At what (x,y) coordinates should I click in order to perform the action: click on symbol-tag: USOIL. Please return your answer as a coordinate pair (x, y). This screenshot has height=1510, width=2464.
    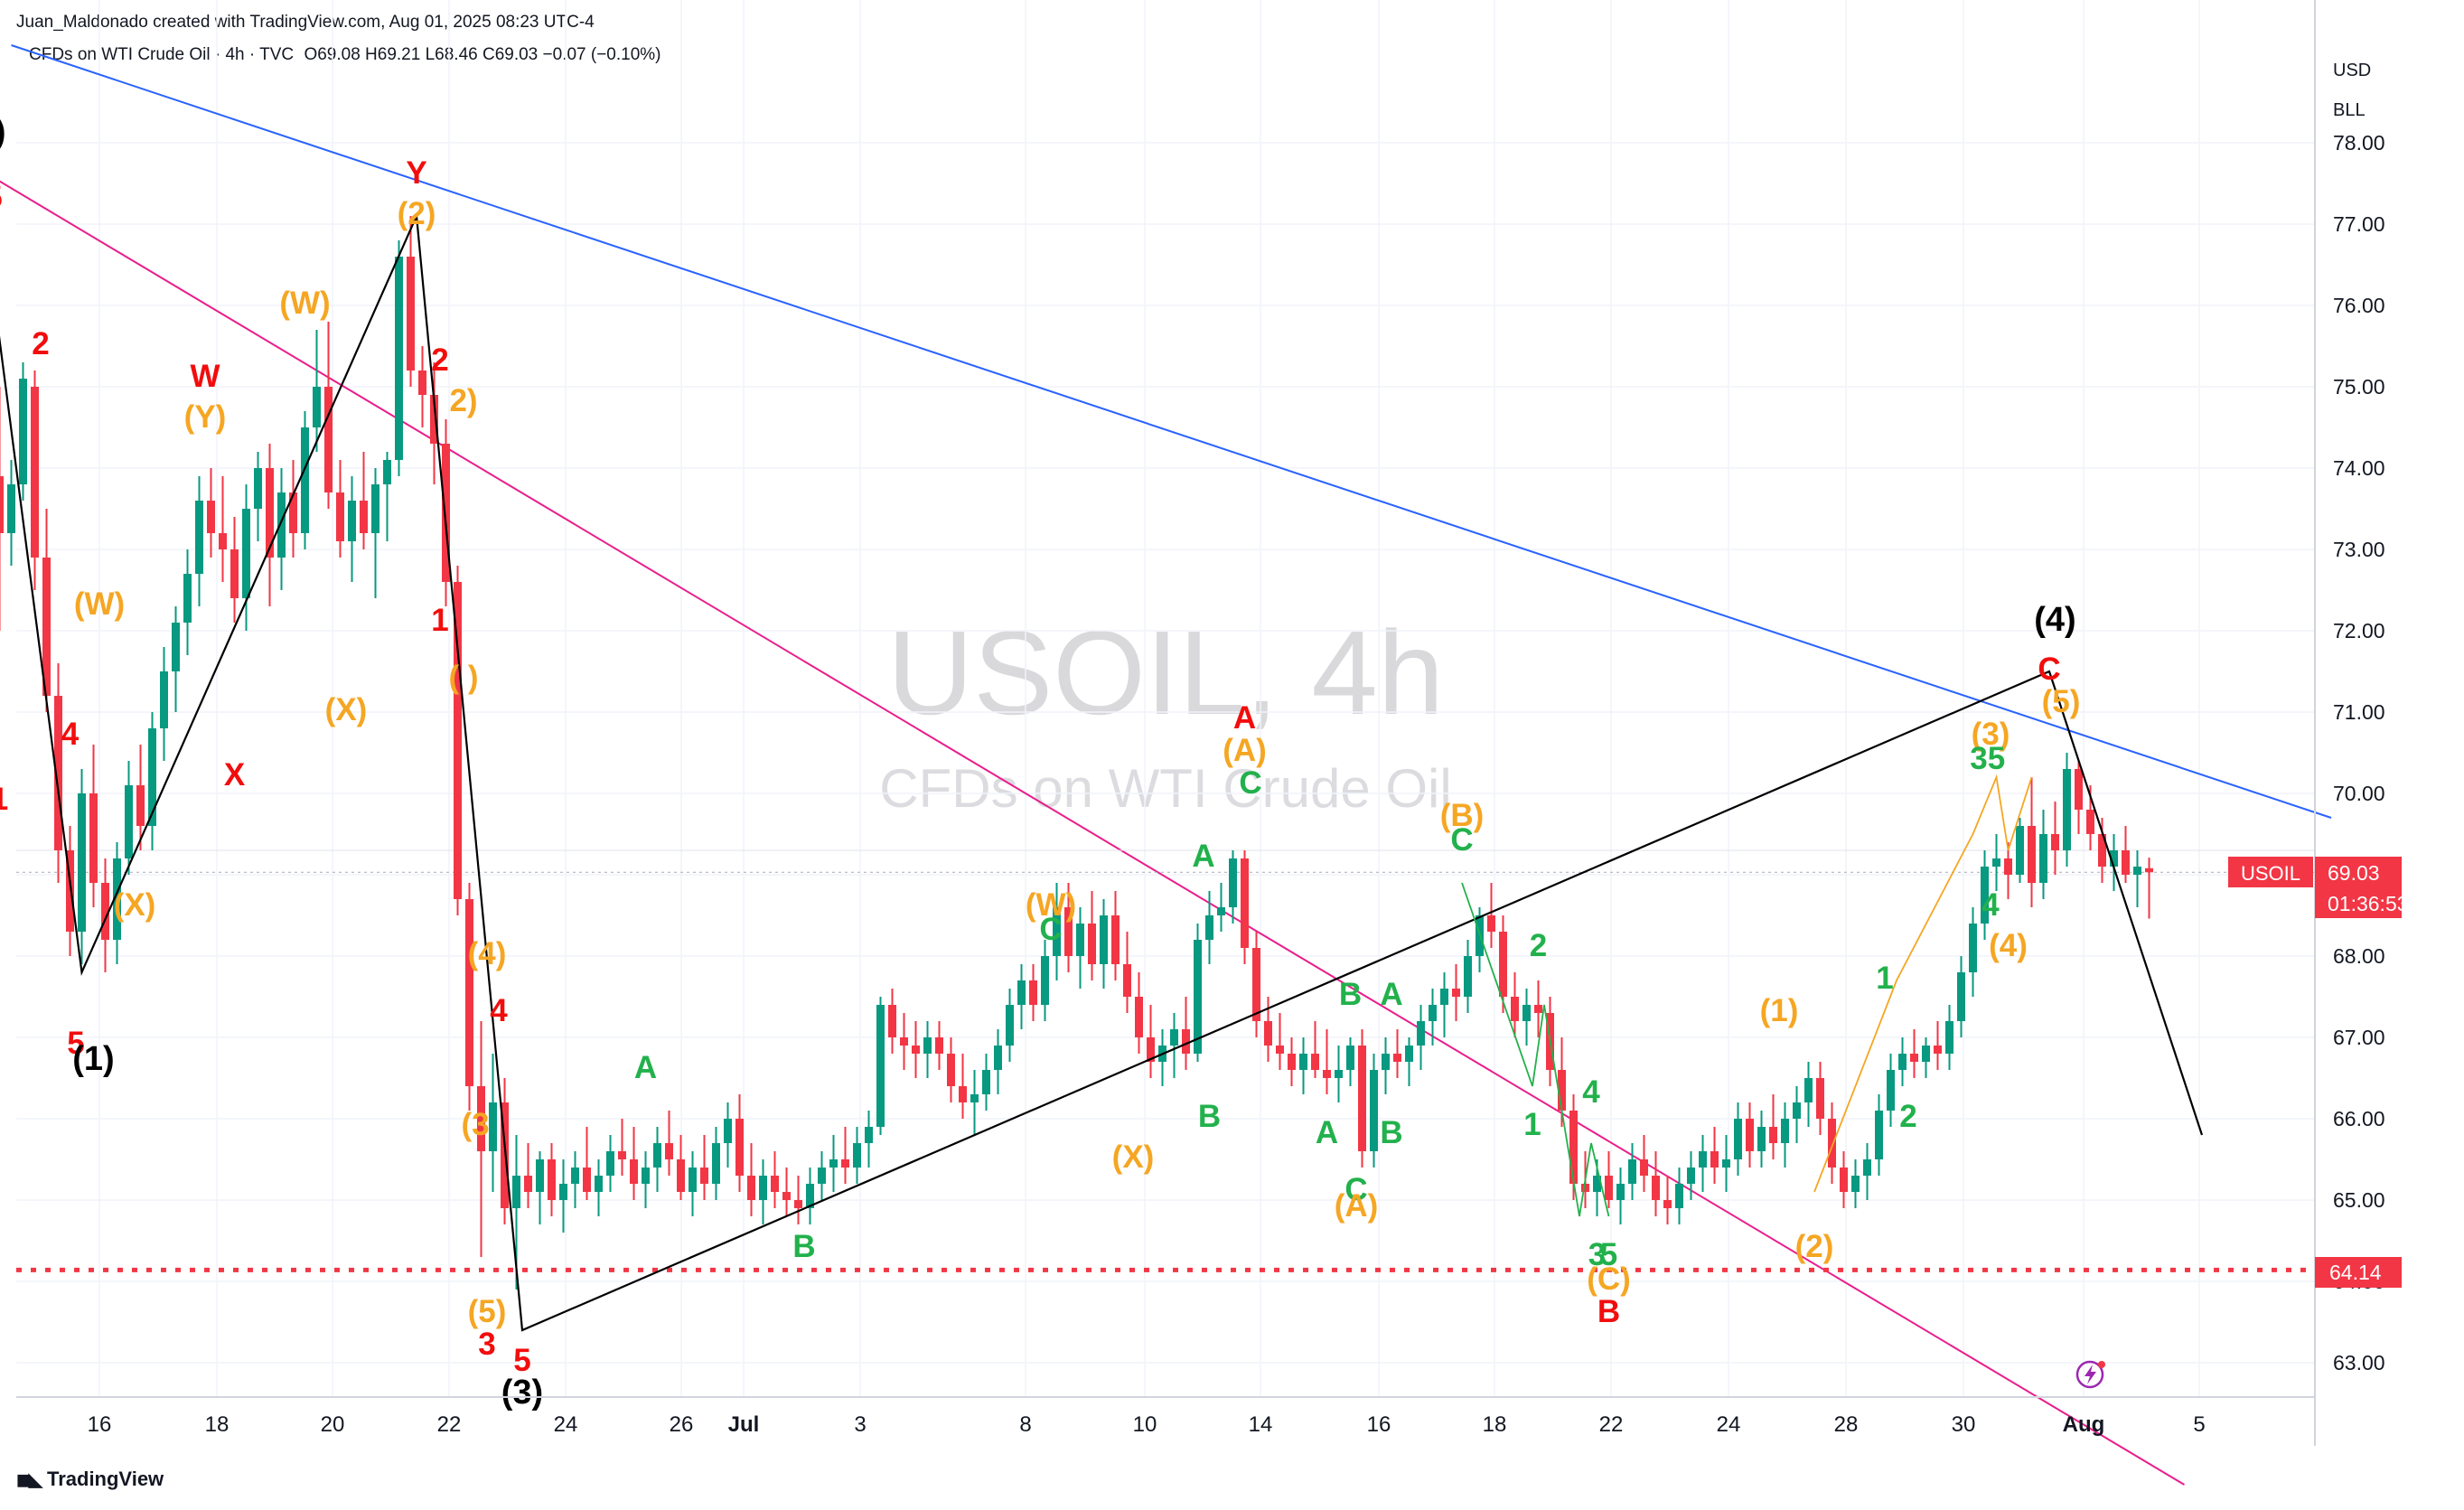
    Looking at the image, I should click on (2270, 873).